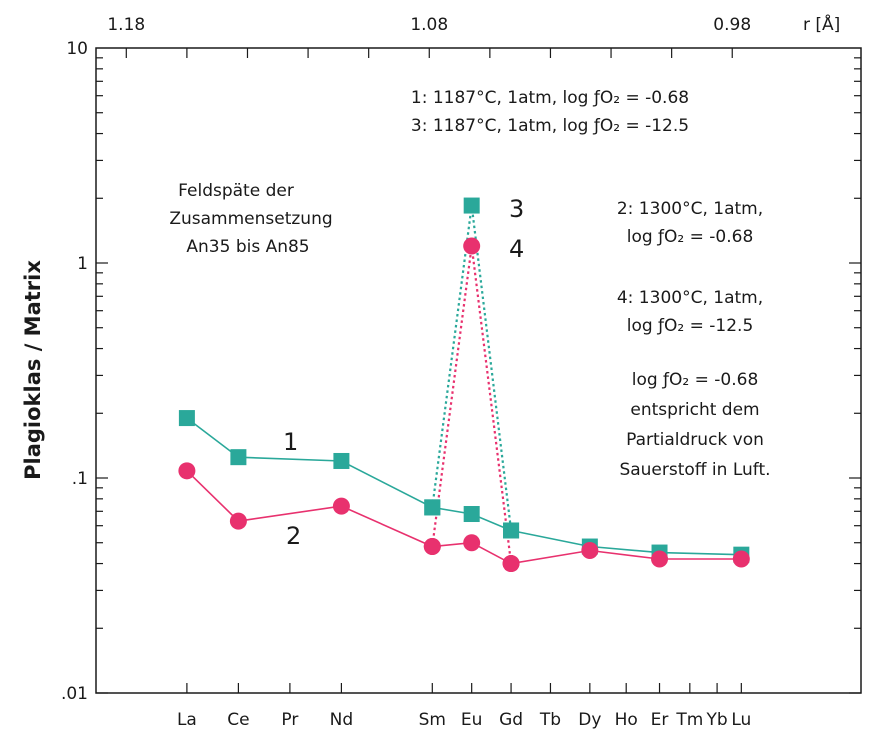 This screenshot has height=738, width=877. I want to click on x-tick-label: Ho, so click(626, 720).